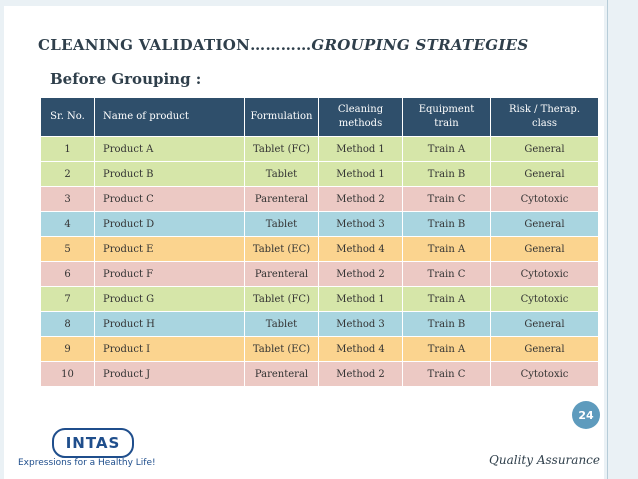 The height and width of the screenshot is (479, 638). I want to click on cell-sr-no: 8, so click(67, 324).